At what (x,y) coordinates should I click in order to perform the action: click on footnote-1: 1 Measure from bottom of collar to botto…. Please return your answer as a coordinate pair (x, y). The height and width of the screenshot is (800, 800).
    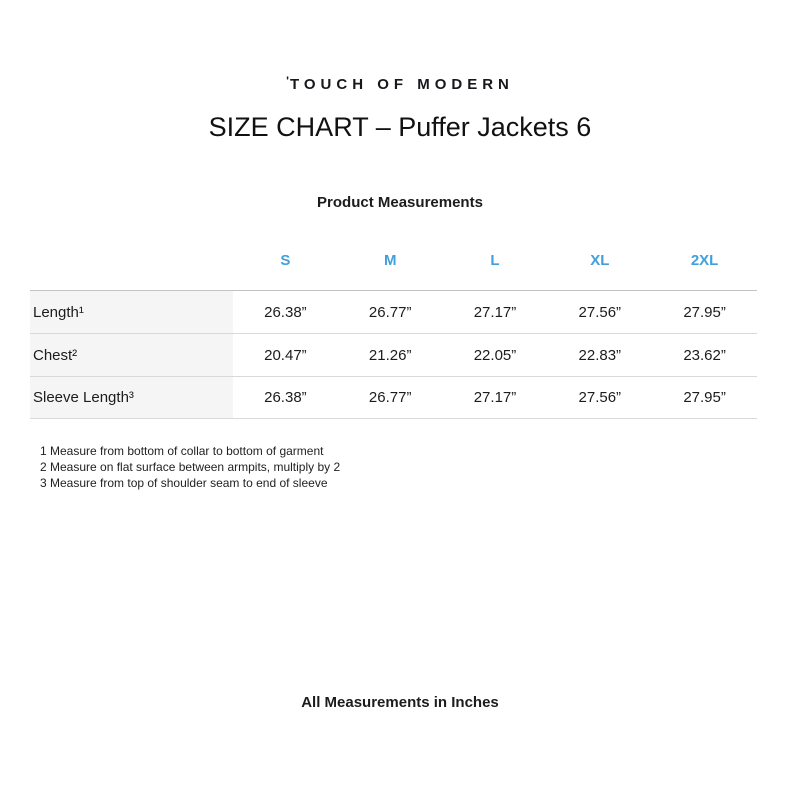
    Looking at the image, I should click on (182, 451).